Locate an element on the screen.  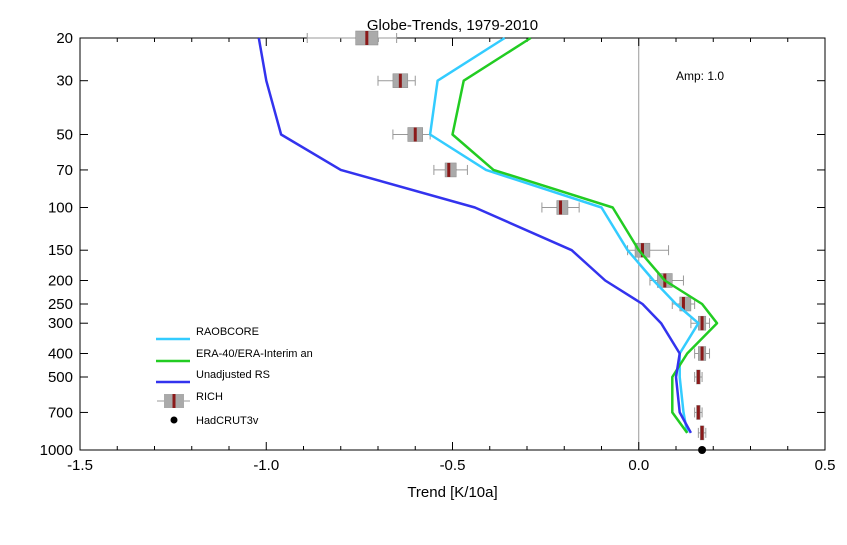
x-tick-label: -1.0 is located at coordinates (266, 465).